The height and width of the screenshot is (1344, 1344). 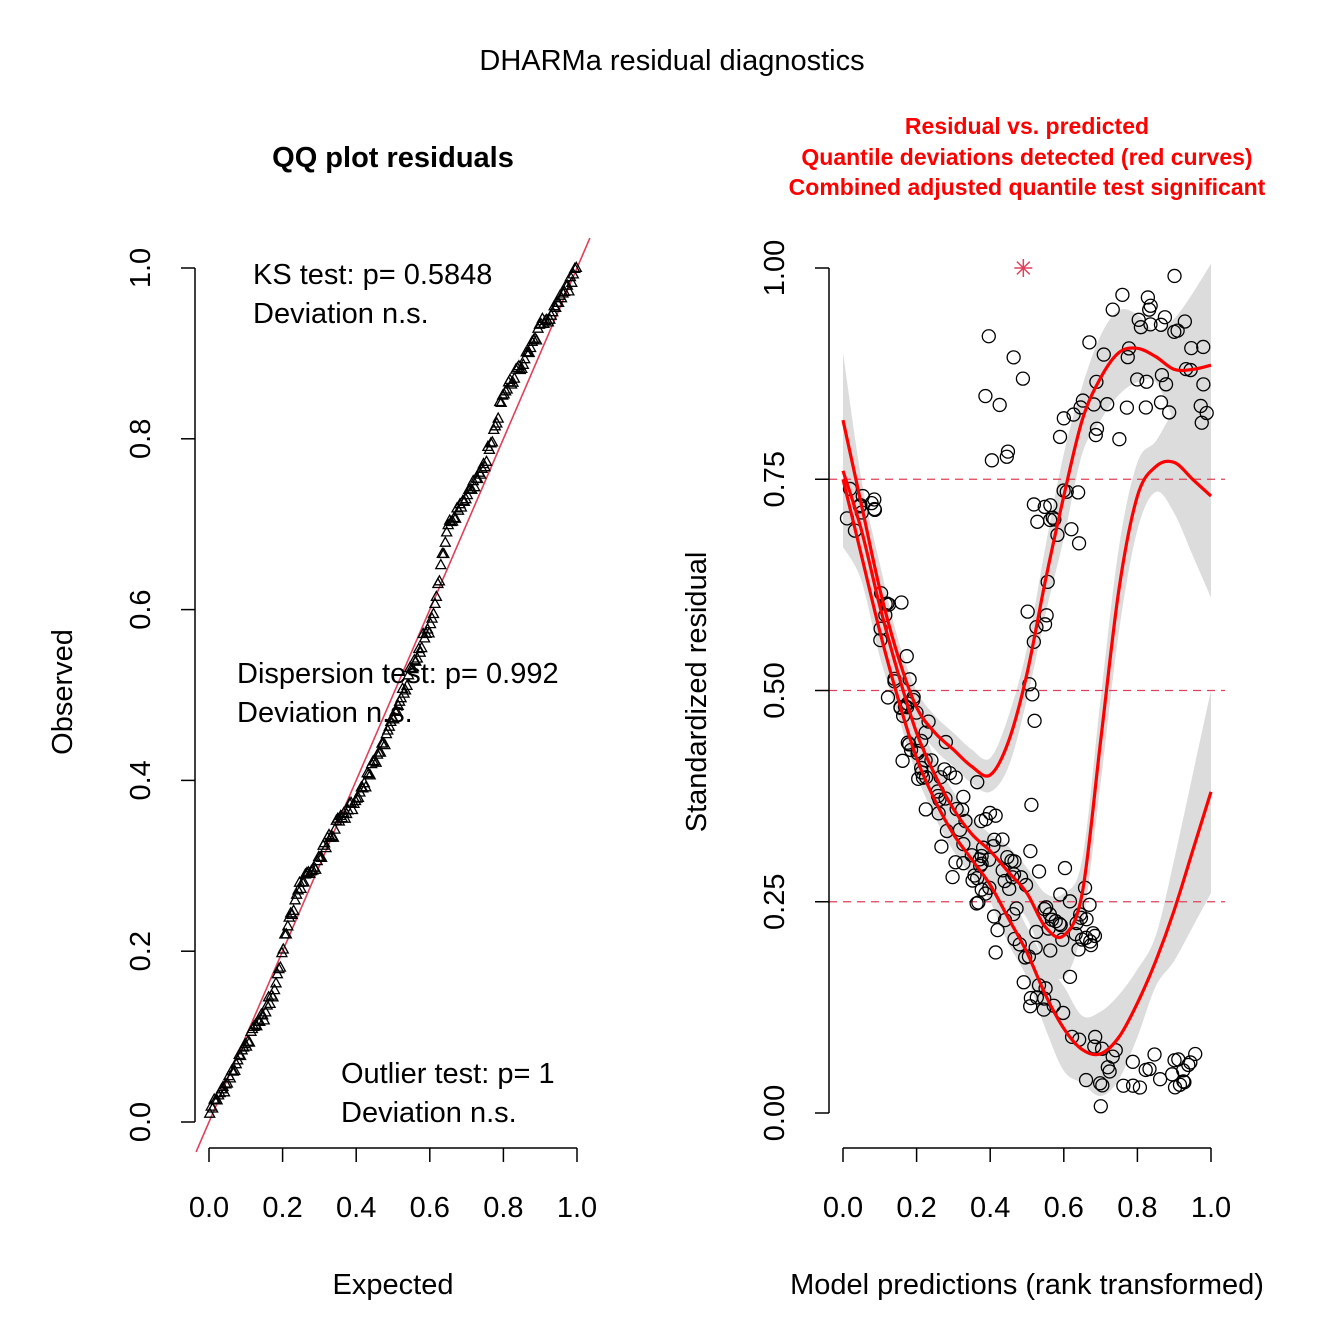 What do you see at coordinates (775, 479) in the screenshot?
I see `rp-y-tick-label: 0.75` at bounding box center [775, 479].